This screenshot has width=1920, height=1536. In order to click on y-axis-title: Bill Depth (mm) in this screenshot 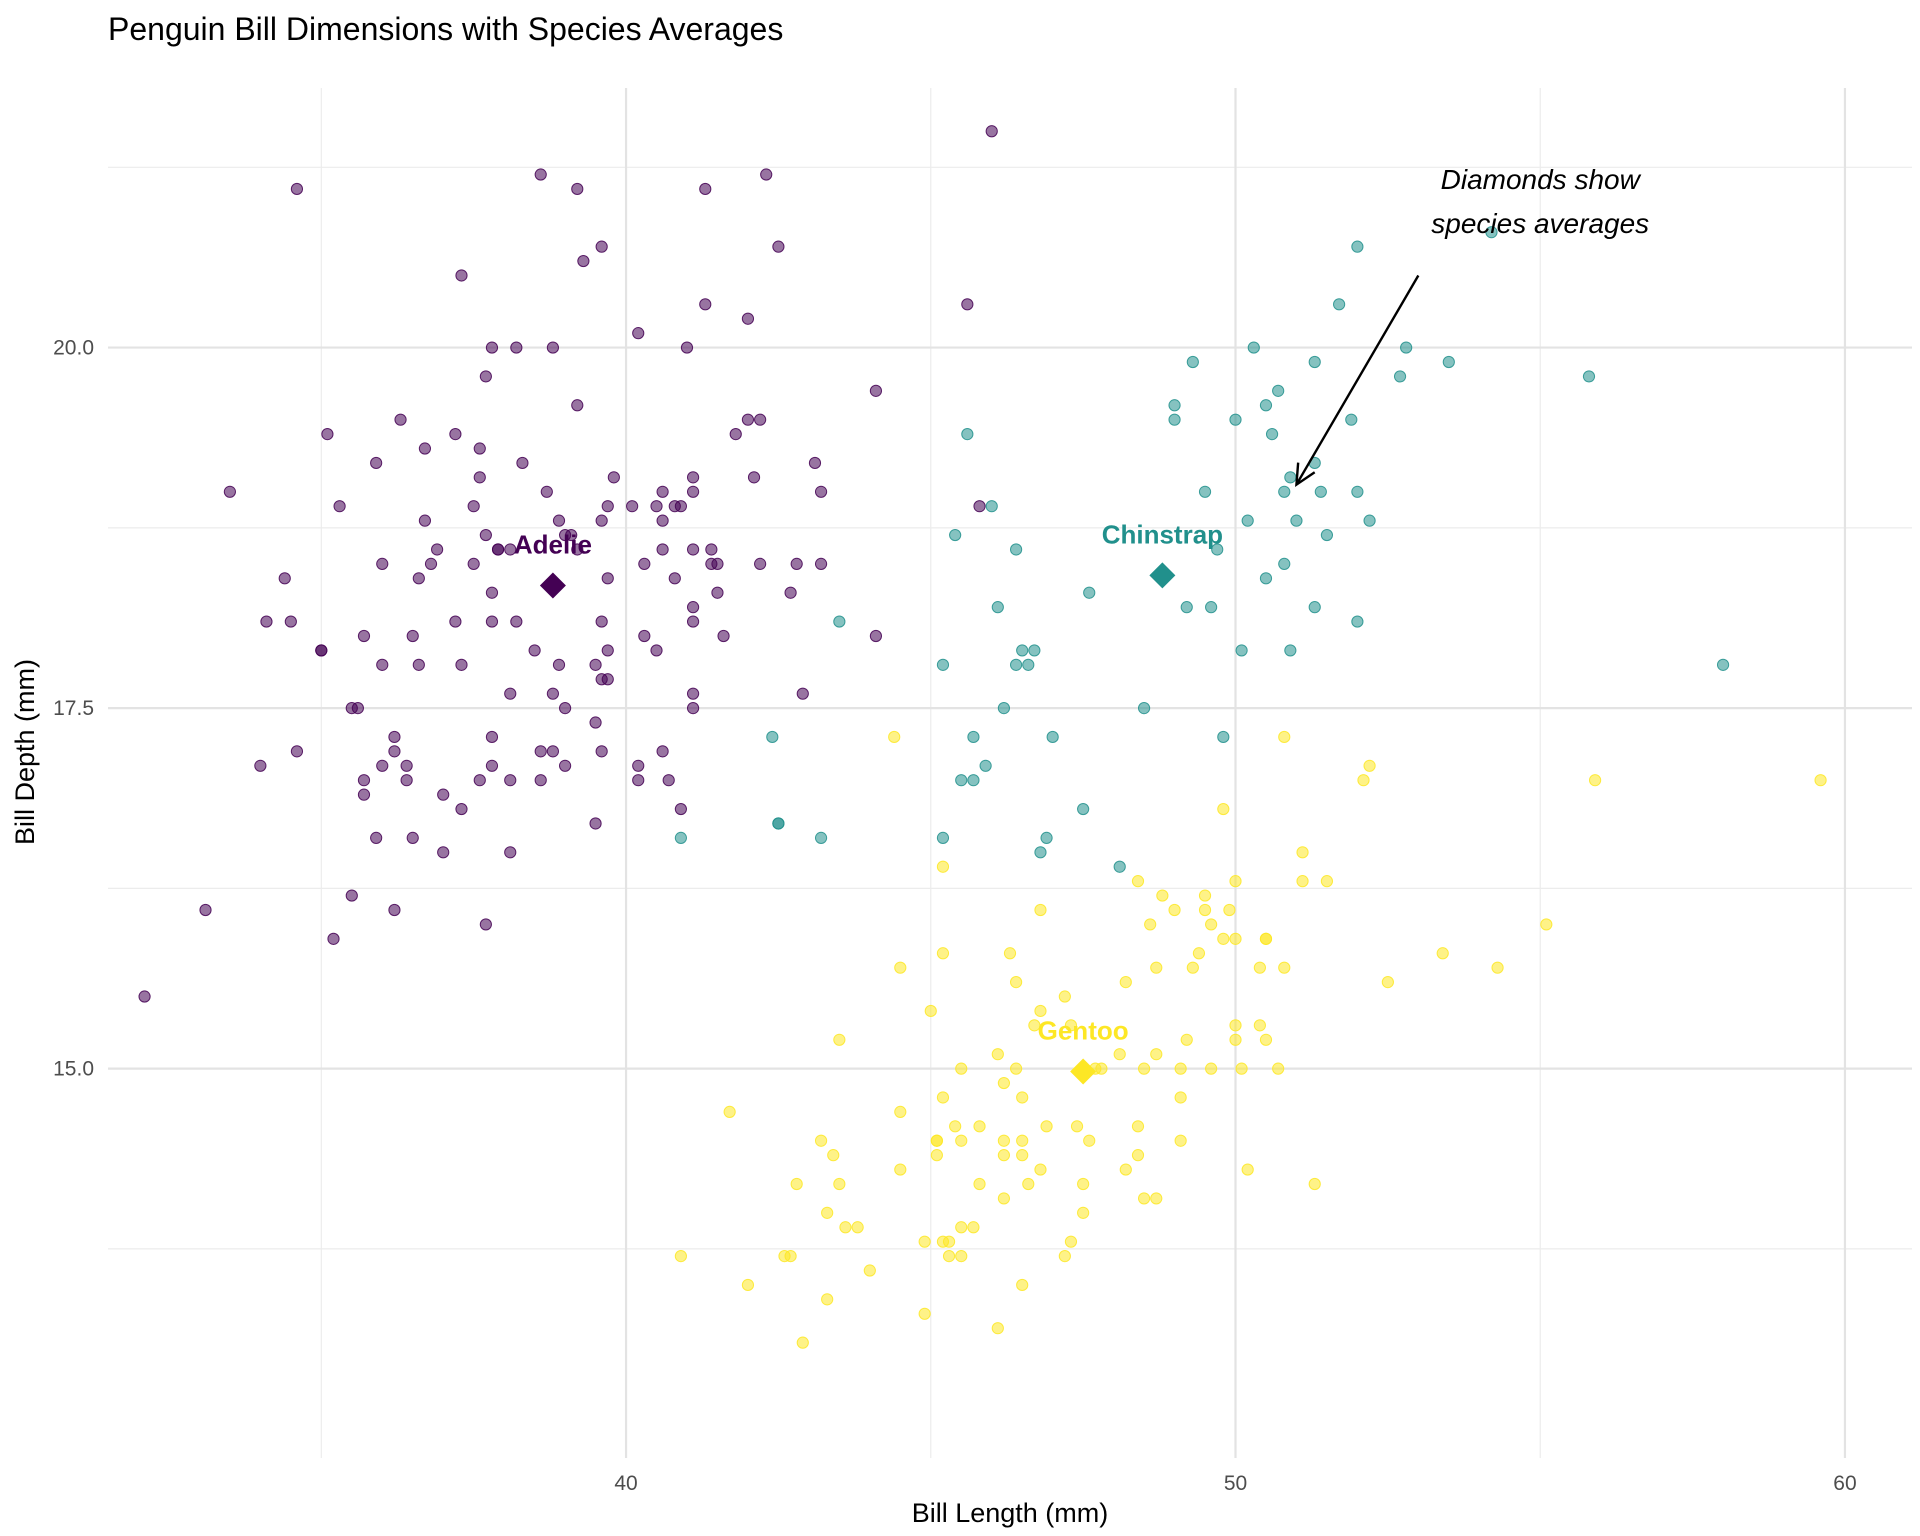, I will do `click(25, 752)`.